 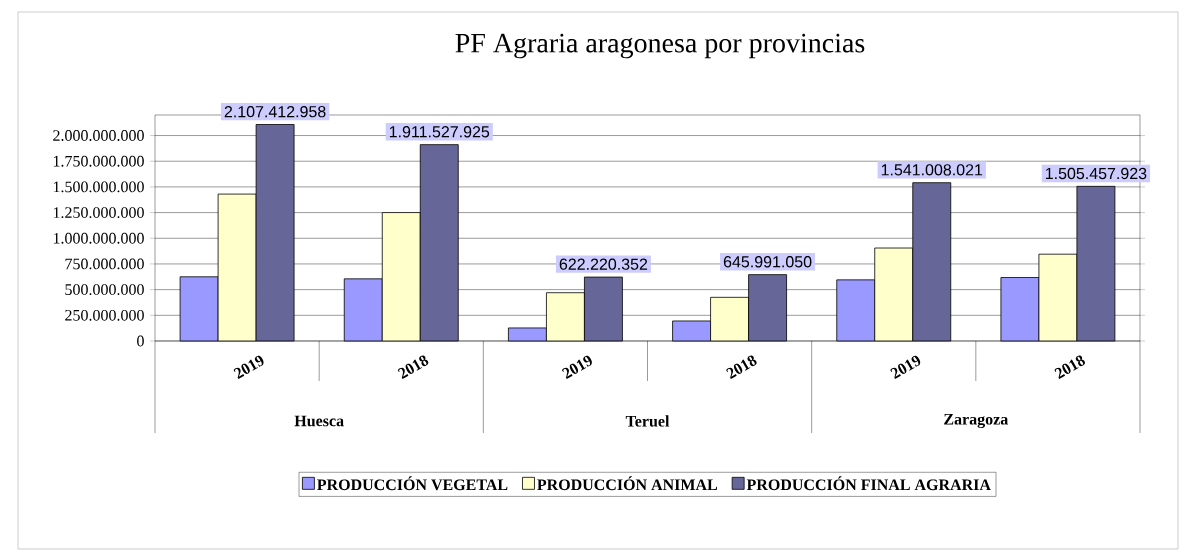 What do you see at coordinates (104, 315) in the screenshot?
I see `y-tick-label: 250.000.000` at bounding box center [104, 315].